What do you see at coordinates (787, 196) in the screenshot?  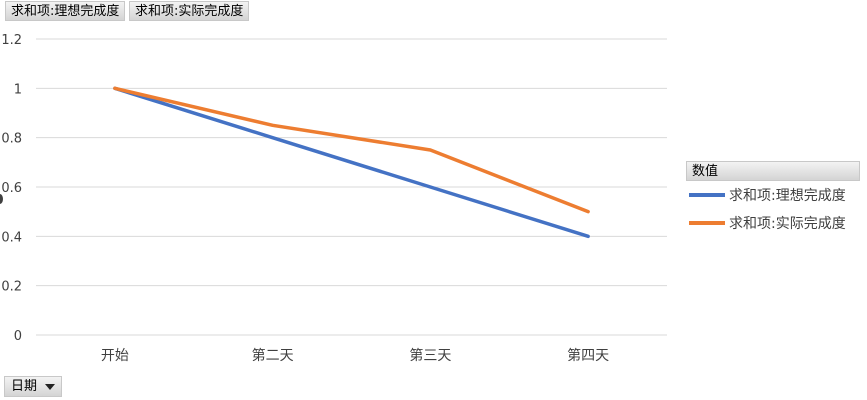 I see `legend-label-ideal: 求和项:理想完成度` at bounding box center [787, 196].